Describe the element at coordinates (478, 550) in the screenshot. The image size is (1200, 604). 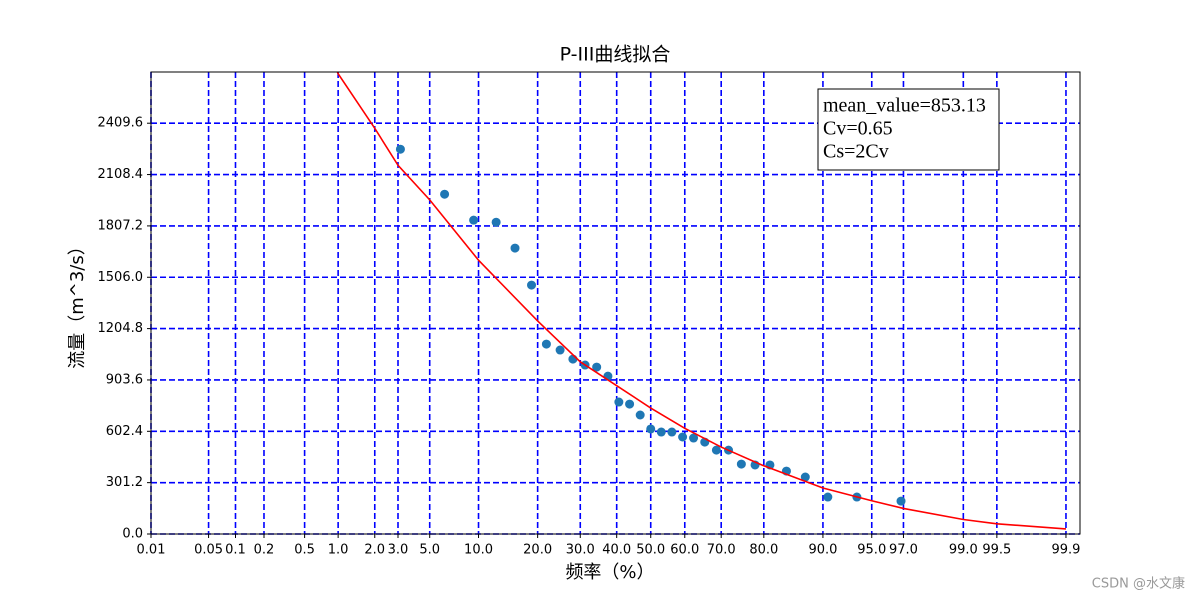
I see `x-tick-label: 10.0` at that location.